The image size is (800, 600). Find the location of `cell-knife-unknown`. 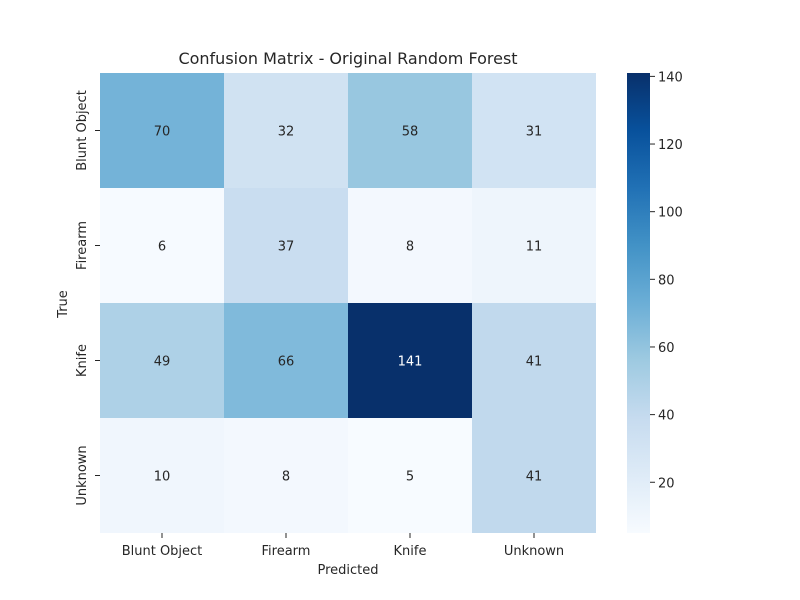

cell-knife-unknown is located at coordinates (534, 360).